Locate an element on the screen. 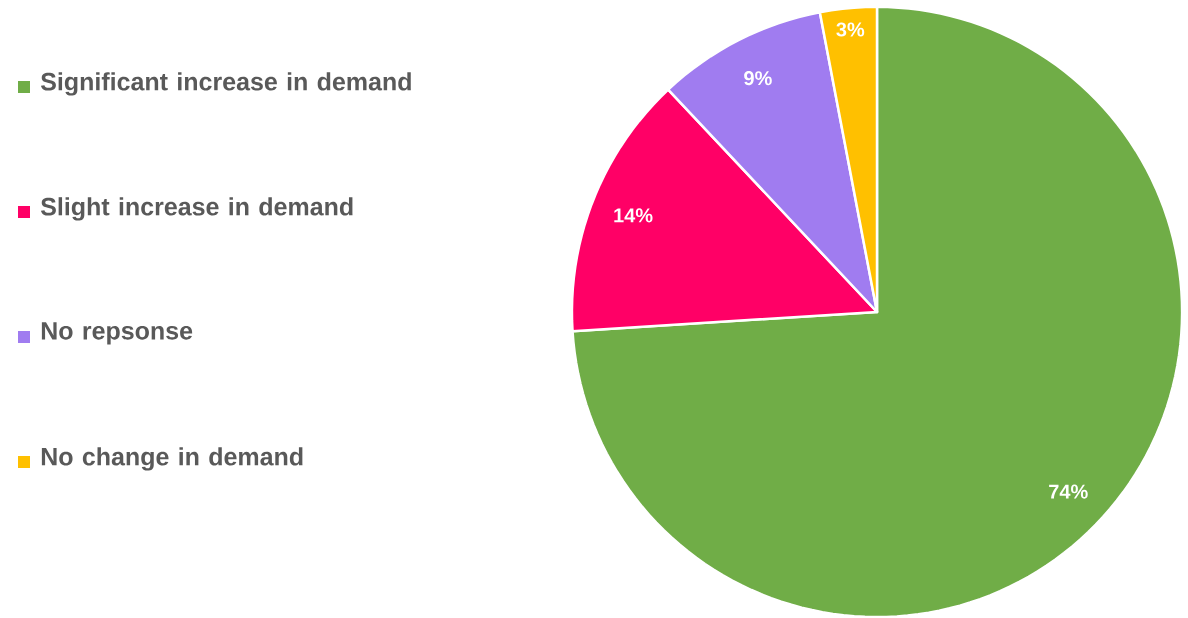 The height and width of the screenshot is (618, 1188). data-label: 3% is located at coordinates (850, 29).